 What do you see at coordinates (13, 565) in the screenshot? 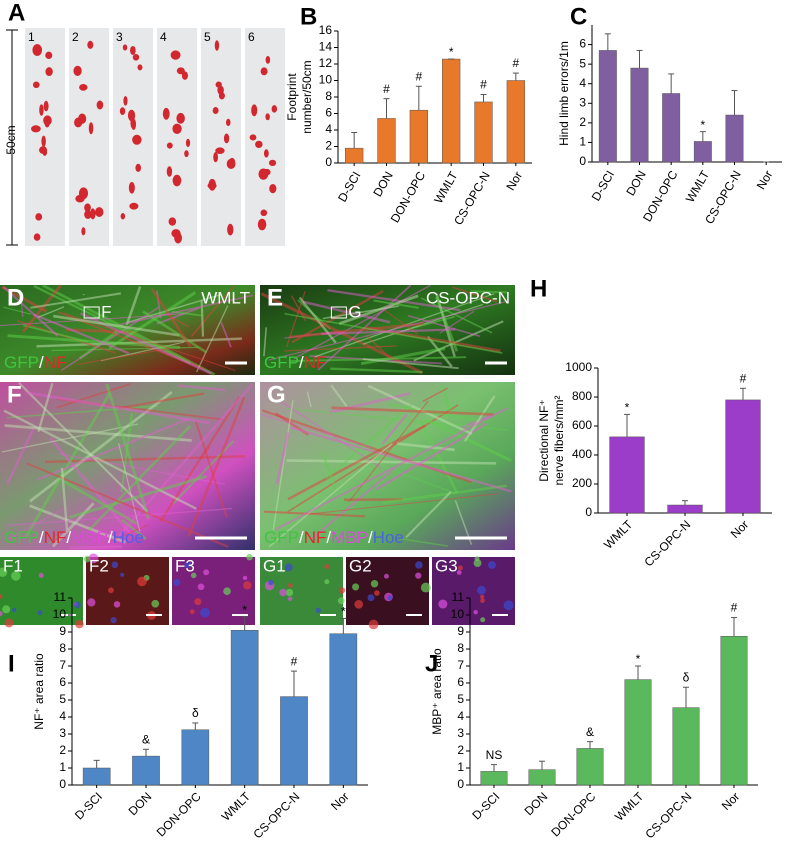
I see `sub-label: F1` at bounding box center [13, 565].